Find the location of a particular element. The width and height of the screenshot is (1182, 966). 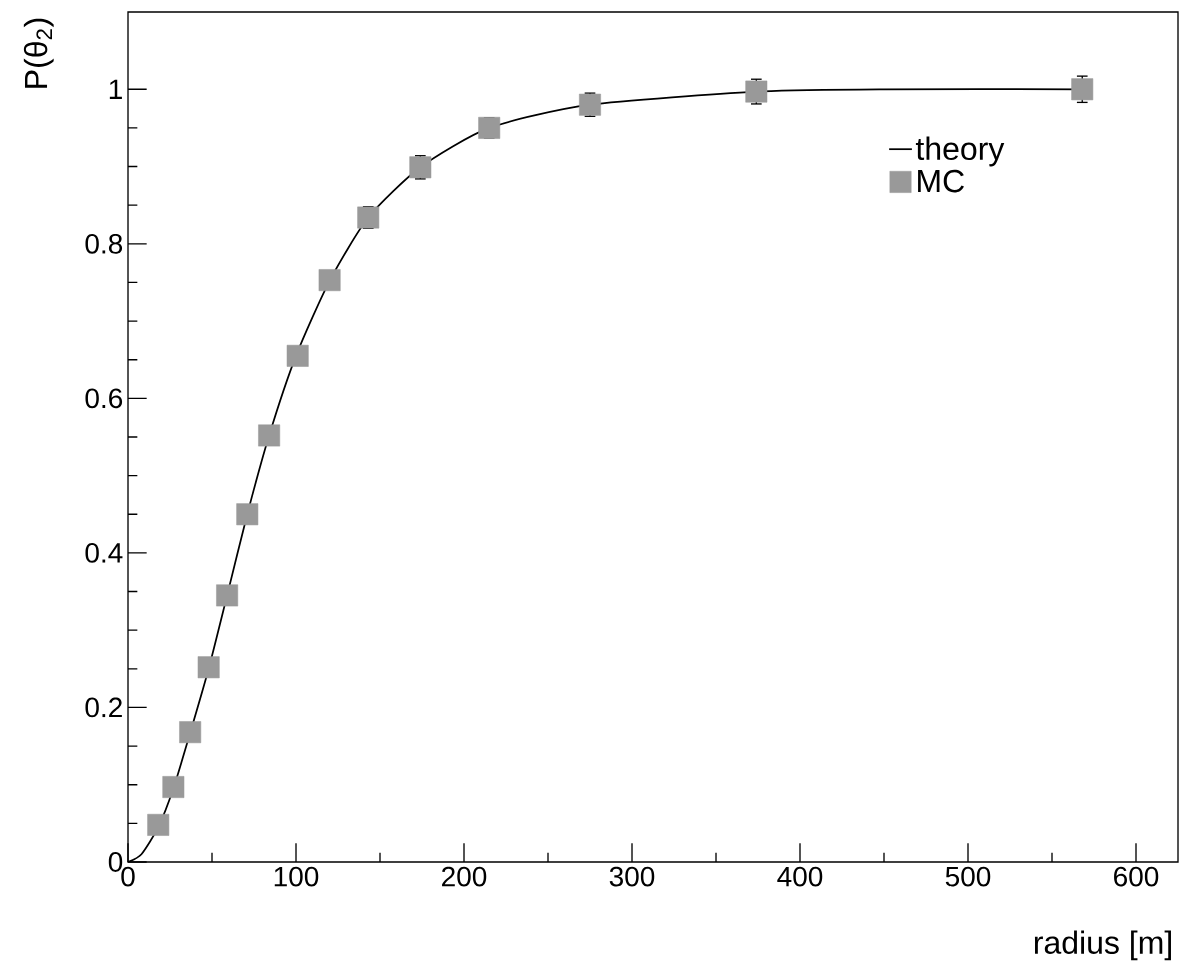

x-tick-label: 400 is located at coordinates (800, 876).